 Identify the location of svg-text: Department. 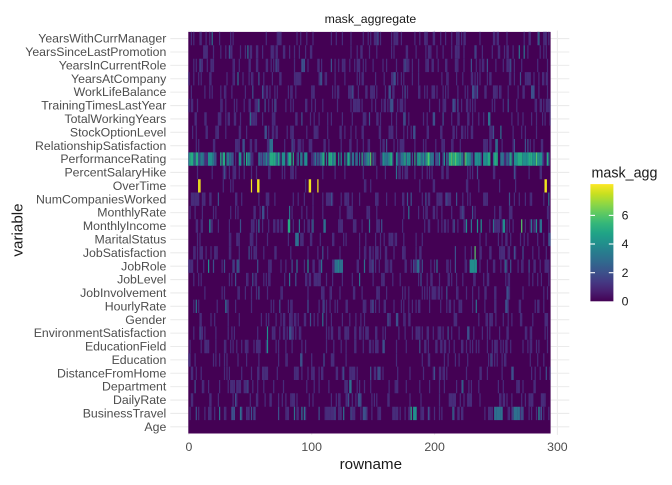
(134, 387).